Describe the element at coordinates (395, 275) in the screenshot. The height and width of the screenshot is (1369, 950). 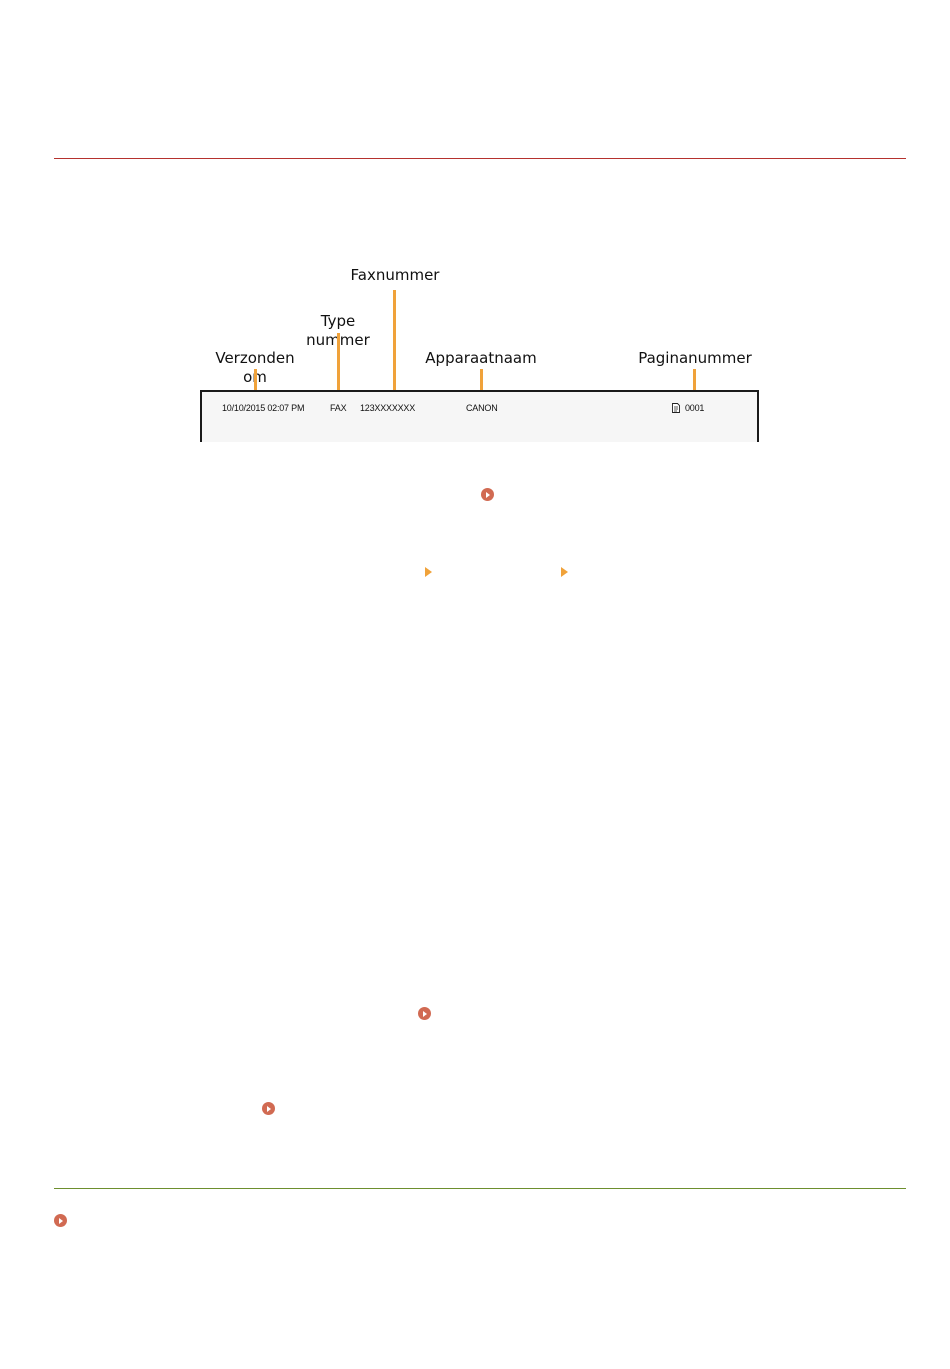
I see `label-faxnummer: Faxnummer` at that location.